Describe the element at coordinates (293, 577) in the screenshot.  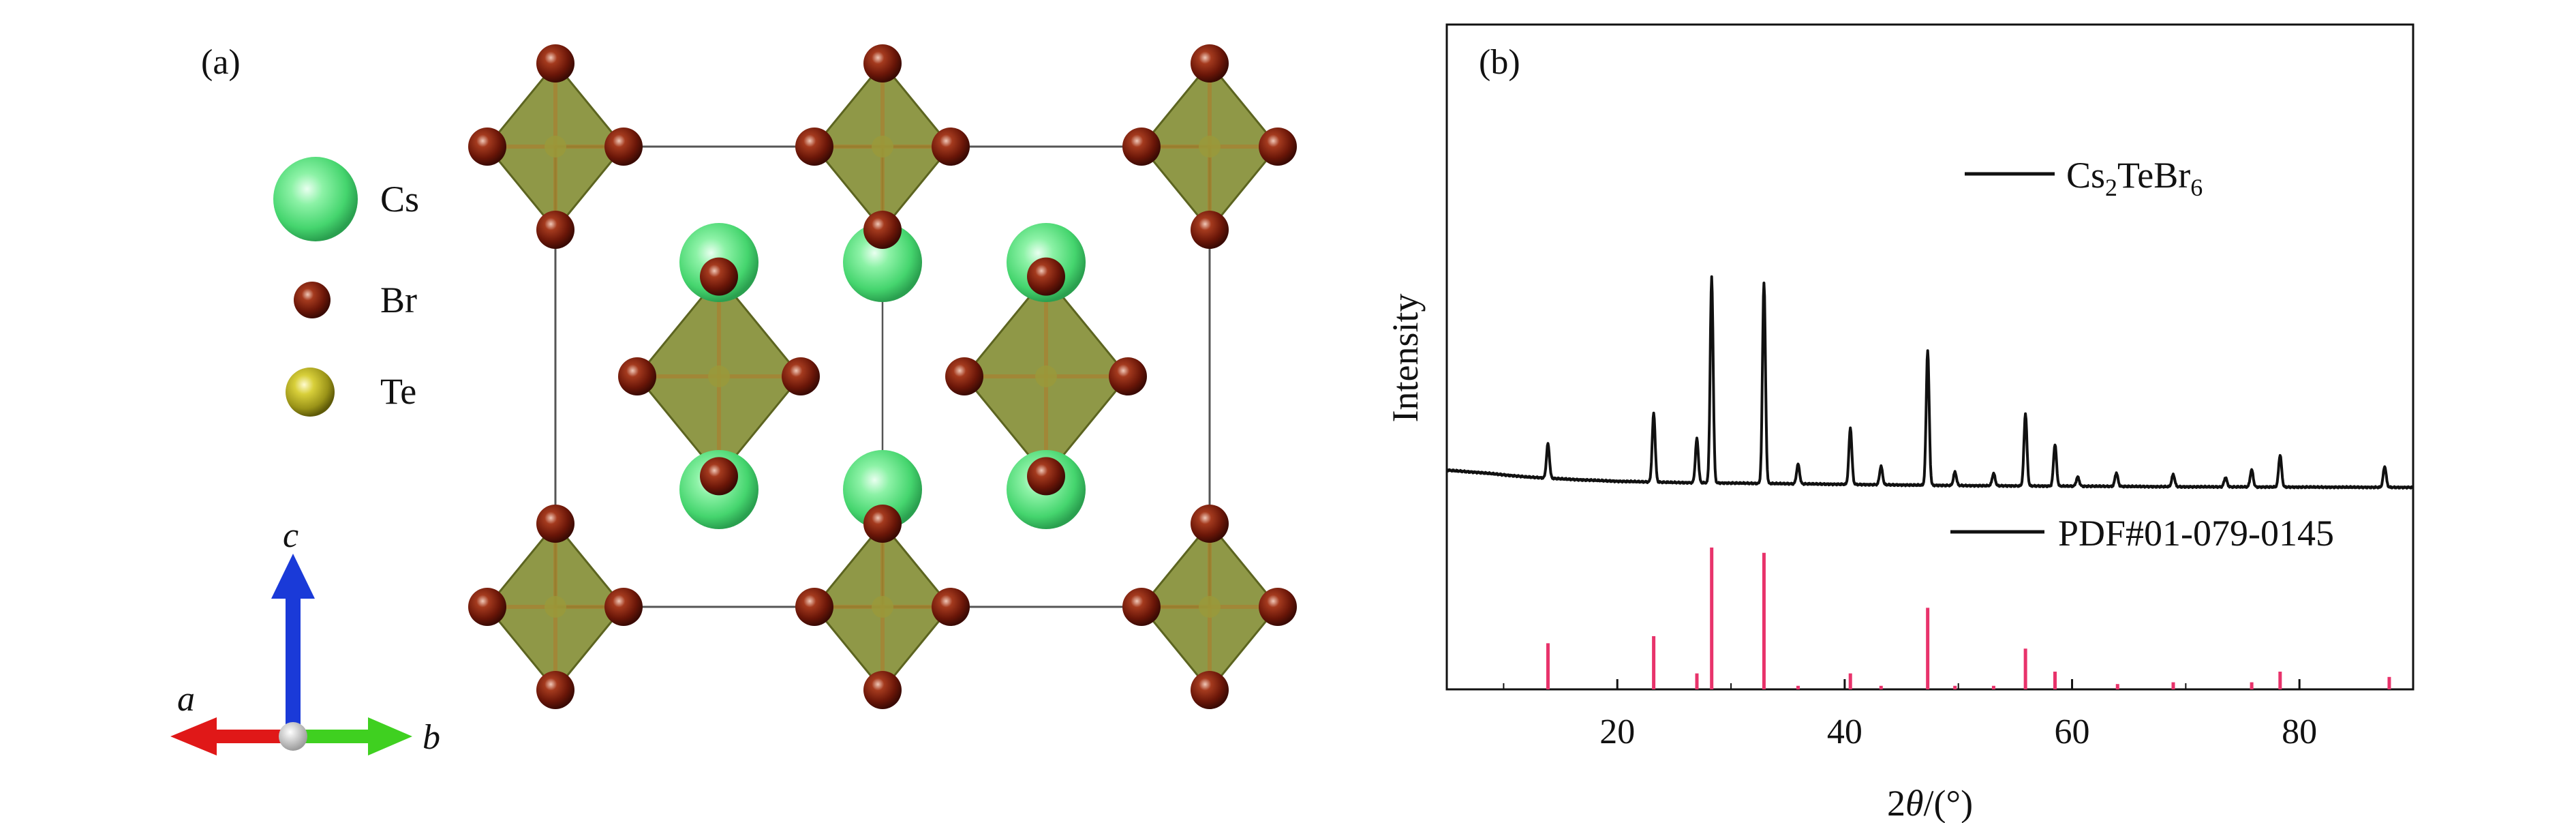
I see `c-axis-arrowhead` at that location.